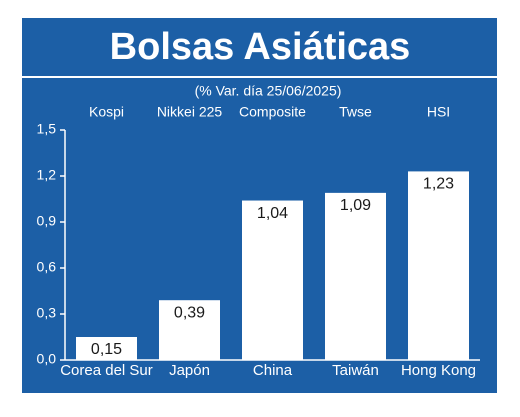 The width and height of the screenshot is (520, 417). Describe the element at coordinates (189, 370) in the screenshot. I see `x-tick-label: Japón` at that location.